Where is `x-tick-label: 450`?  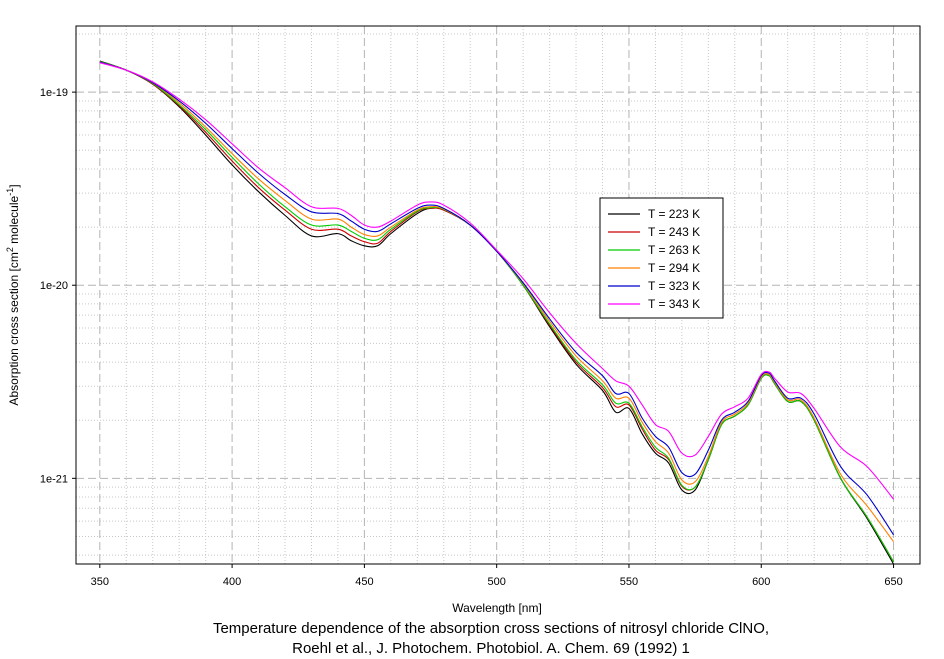 x-tick-label: 450 is located at coordinates (364, 582).